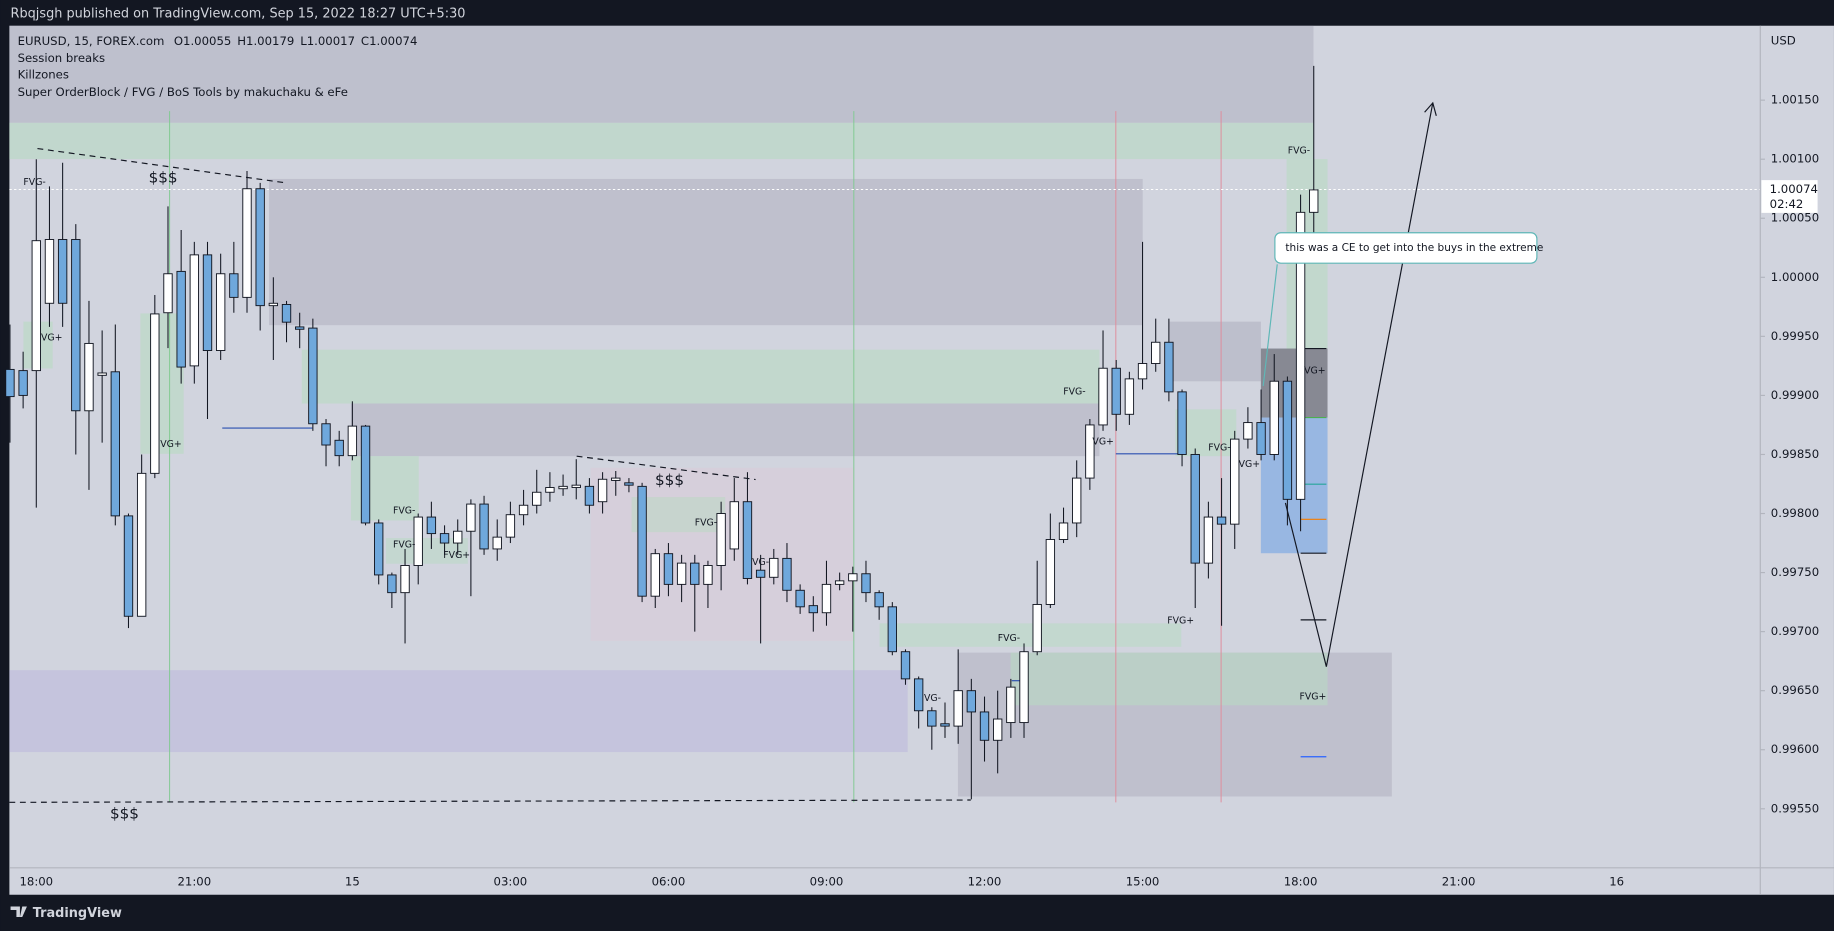  Describe the element at coordinates (1795, 631) in the screenshot. I see `y-tick-label: 0.99700` at that location.